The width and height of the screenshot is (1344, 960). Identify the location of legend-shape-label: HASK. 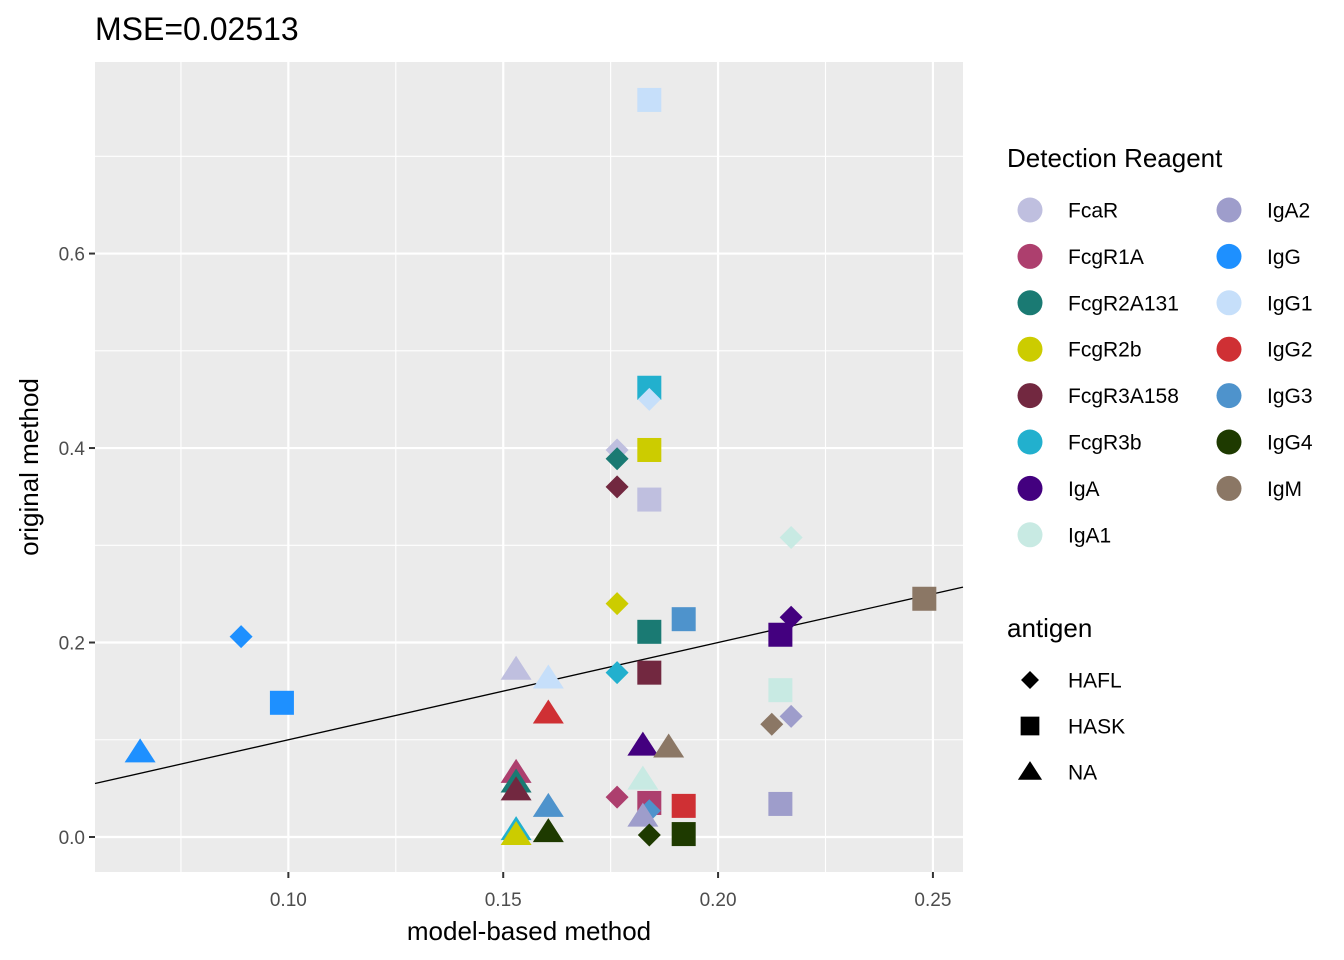
(1096, 727).